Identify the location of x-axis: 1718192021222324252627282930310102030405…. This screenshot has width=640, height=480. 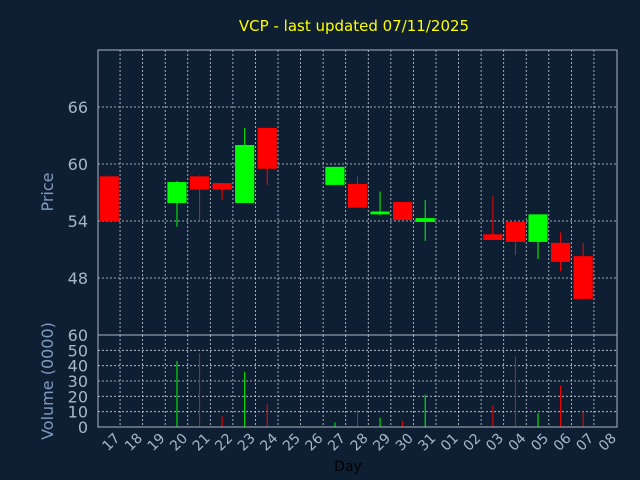
(359, 452).